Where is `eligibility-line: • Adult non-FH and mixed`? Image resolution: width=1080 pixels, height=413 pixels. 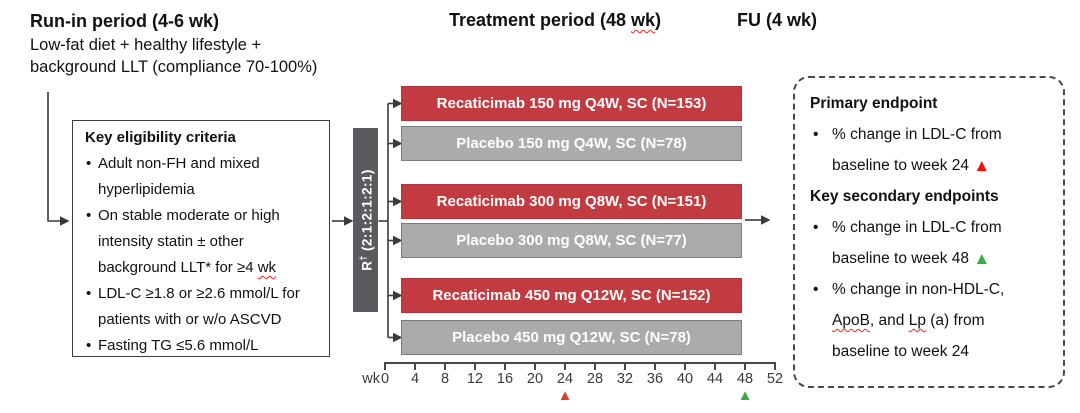
eligibility-line: • Adult non-FH and mixed is located at coordinates (204, 164).